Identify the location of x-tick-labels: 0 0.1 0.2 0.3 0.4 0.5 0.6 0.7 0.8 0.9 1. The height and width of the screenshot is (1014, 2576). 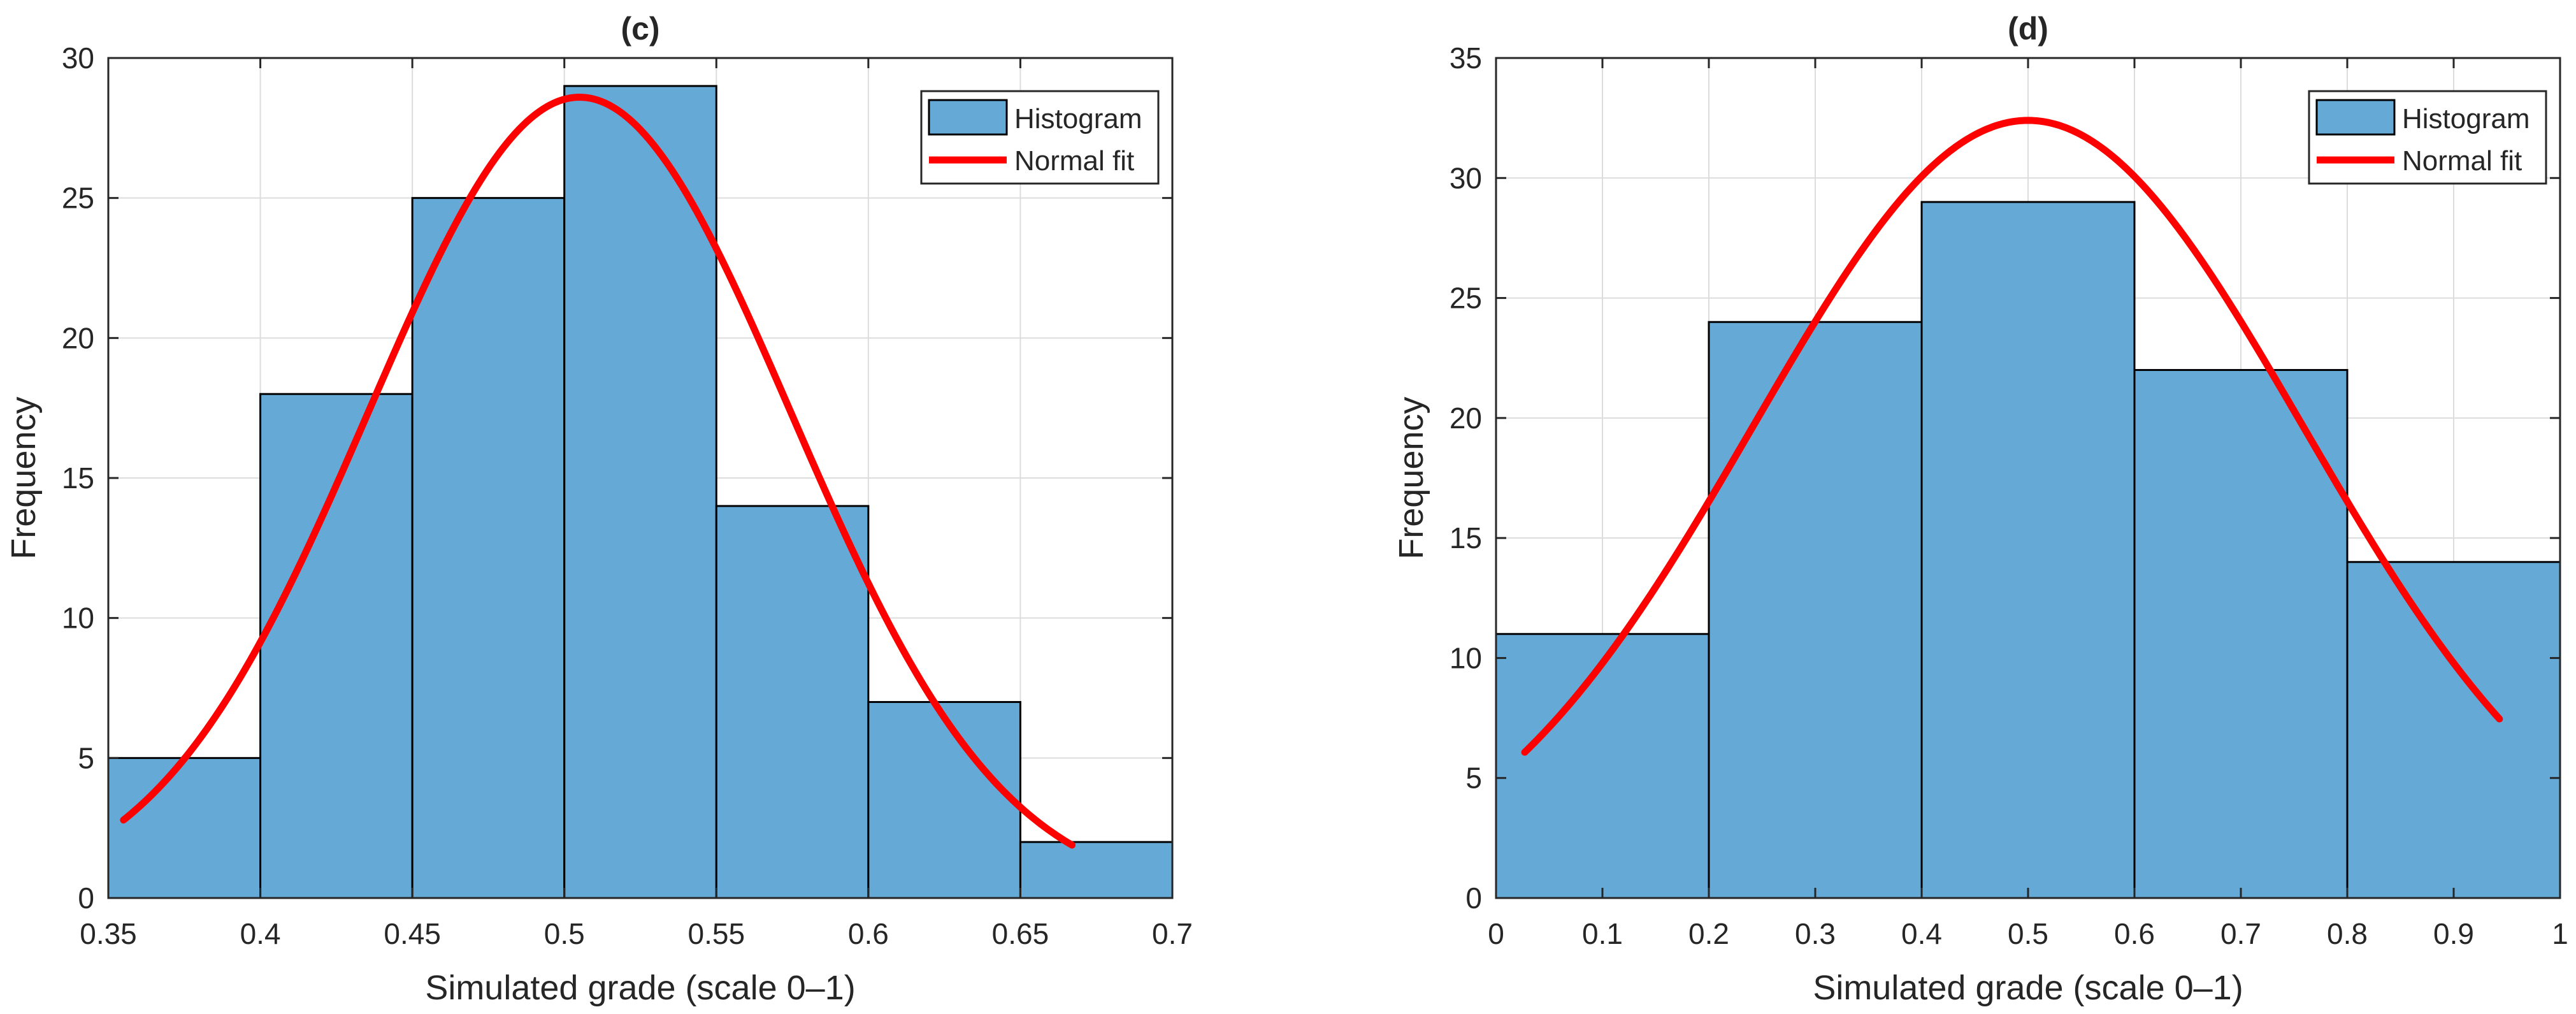
(2028, 933).